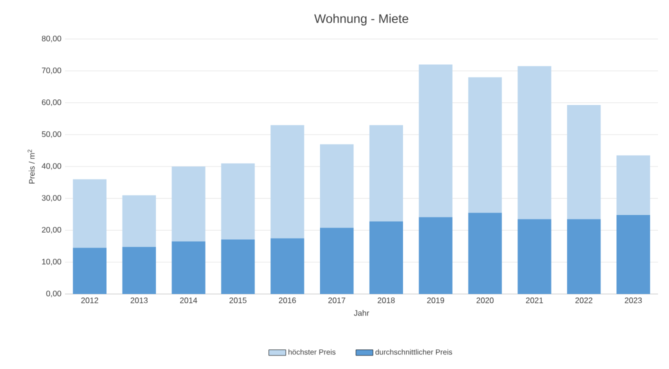 This screenshot has height=369, width=669. I want to click on chart-title: Wohnung - Miete, so click(361, 20).